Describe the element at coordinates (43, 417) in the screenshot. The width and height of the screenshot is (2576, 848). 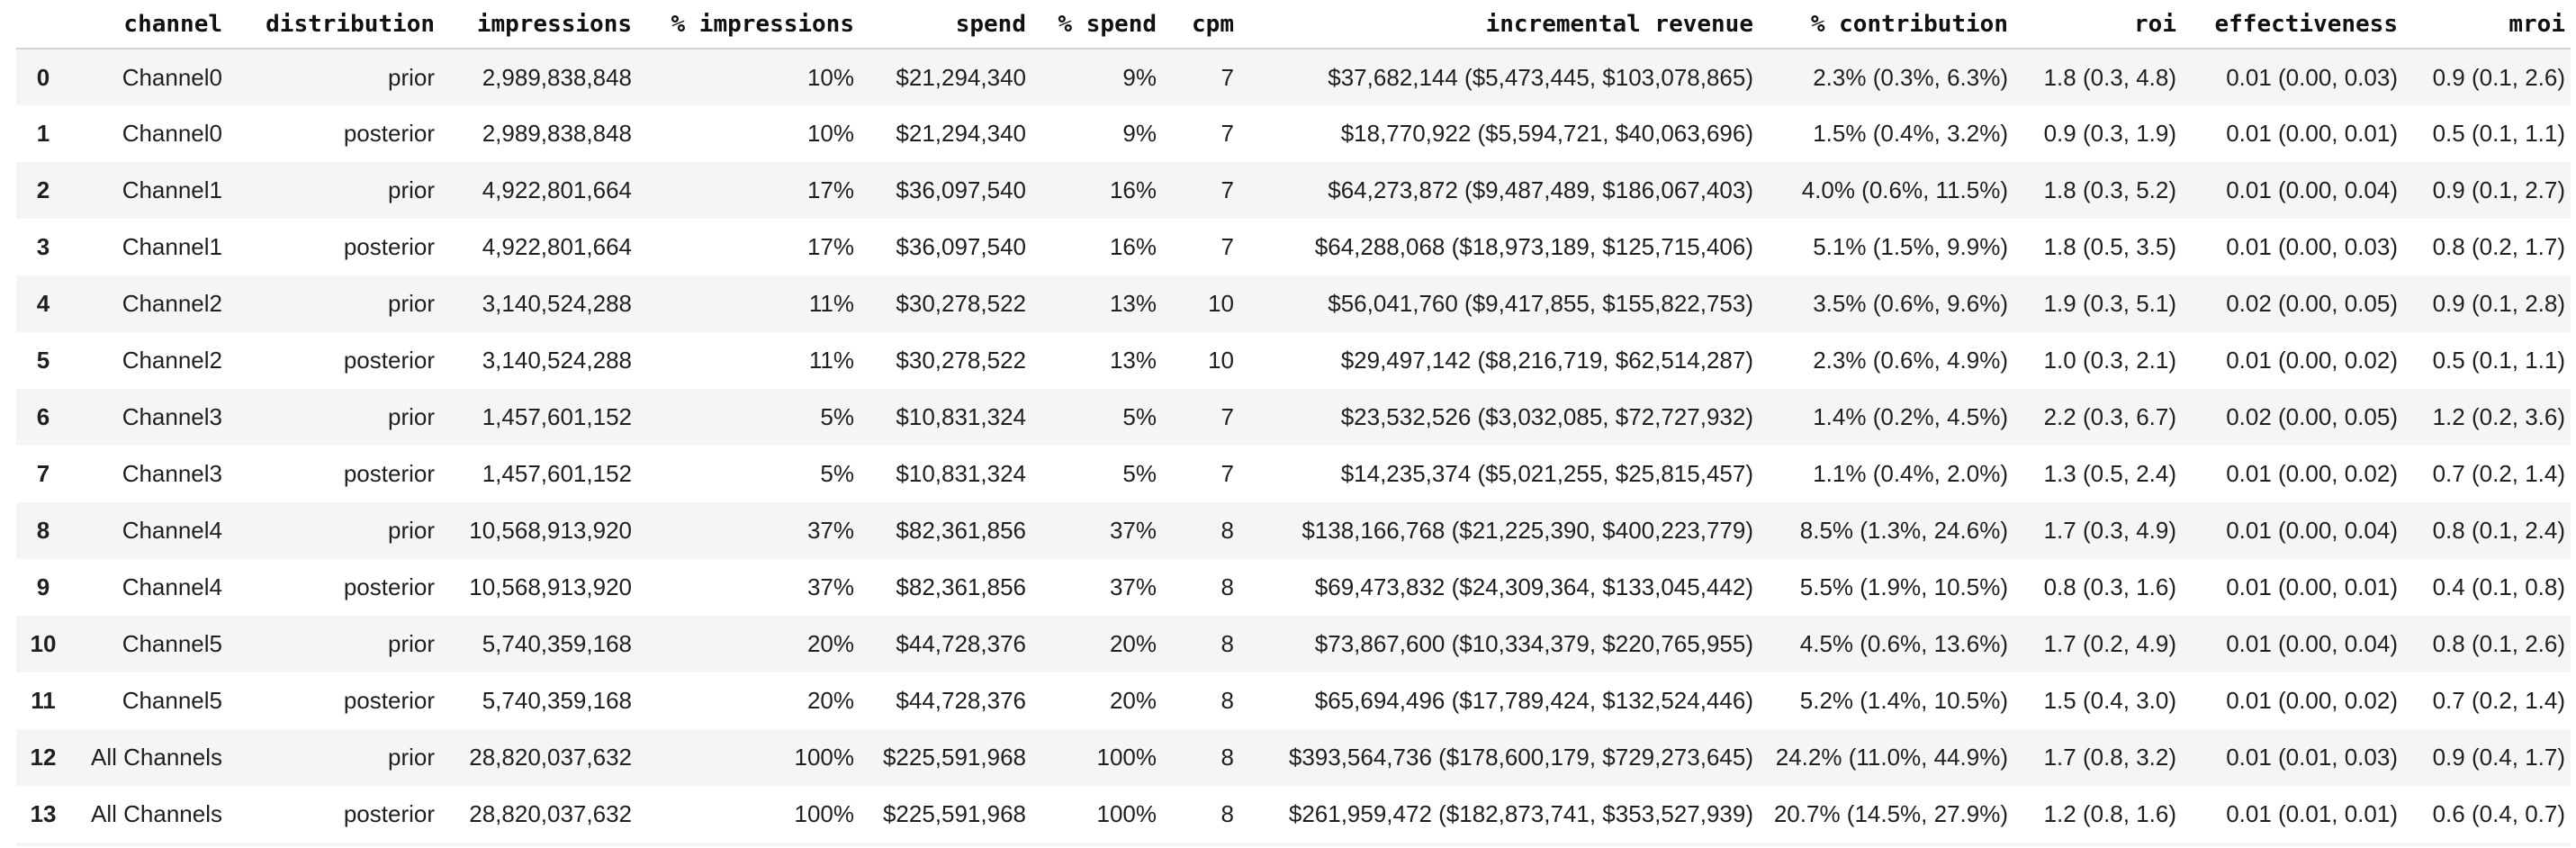
I see `row-index: 6` at that location.